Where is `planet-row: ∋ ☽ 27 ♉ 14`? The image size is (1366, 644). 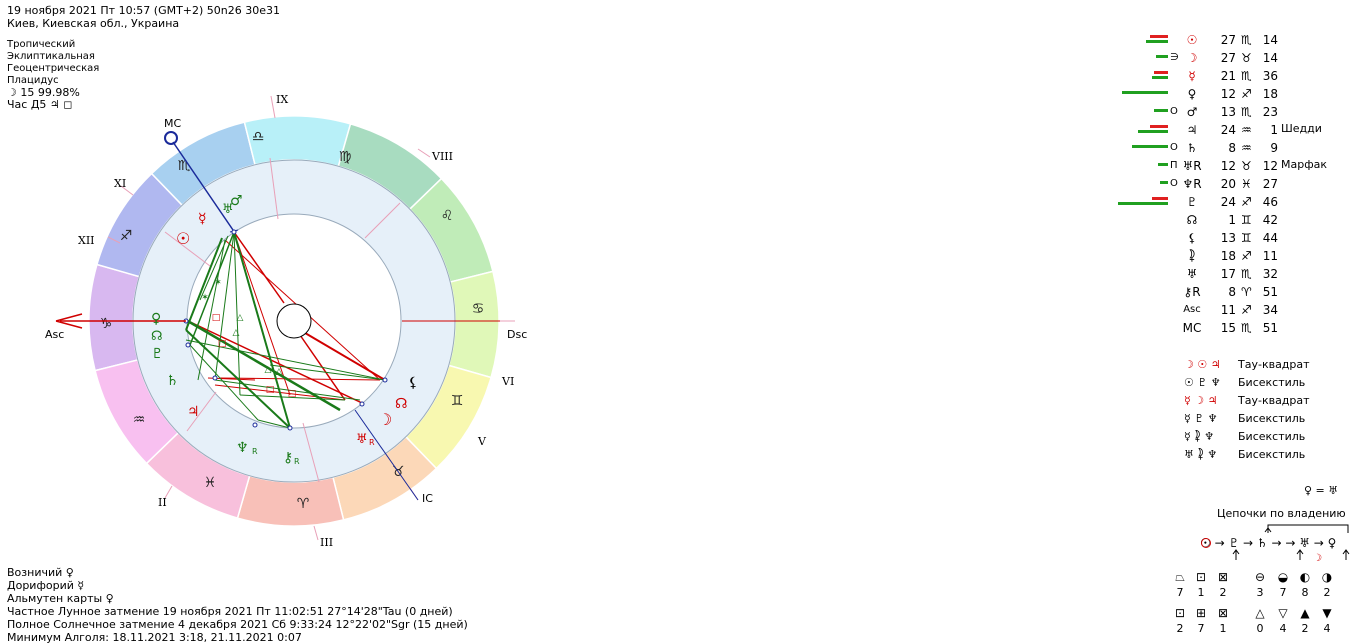 planet-row: ∋ ☽ 27 ♉ 14 is located at coordinates (1210, 58).